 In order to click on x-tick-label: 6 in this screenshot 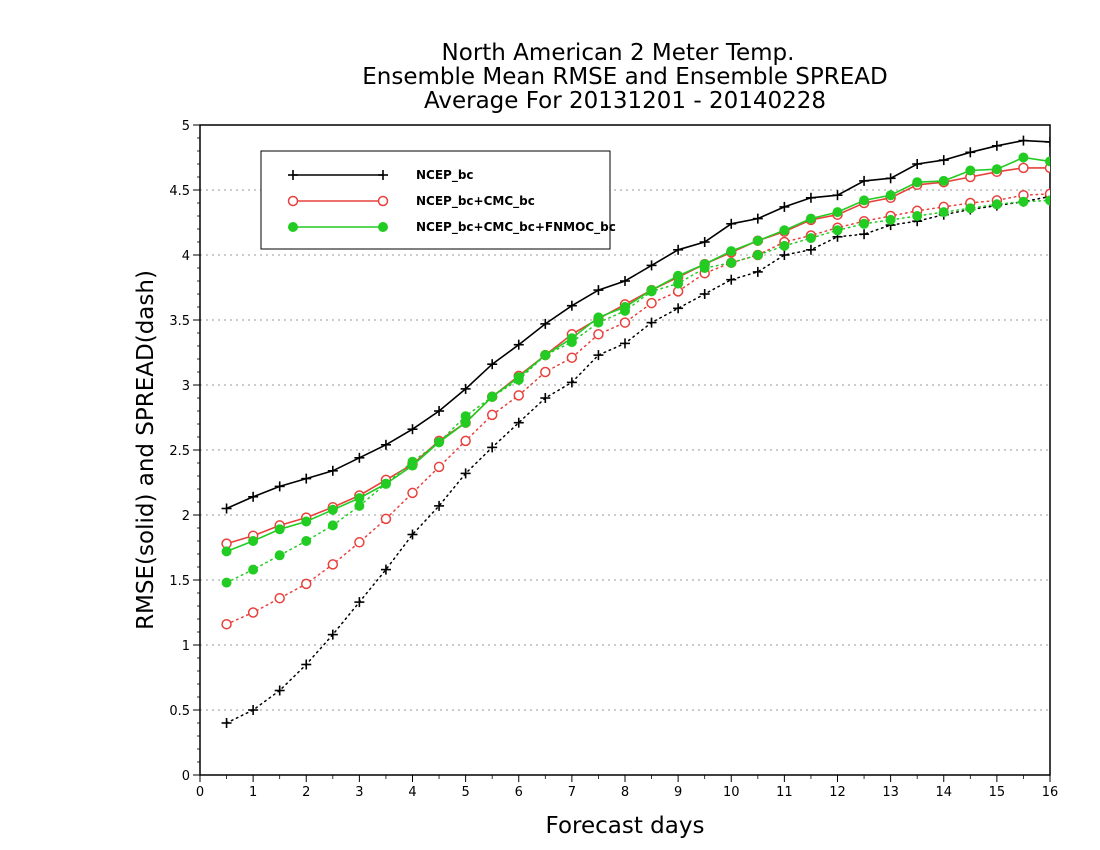, I will do `click(519, 792)`.